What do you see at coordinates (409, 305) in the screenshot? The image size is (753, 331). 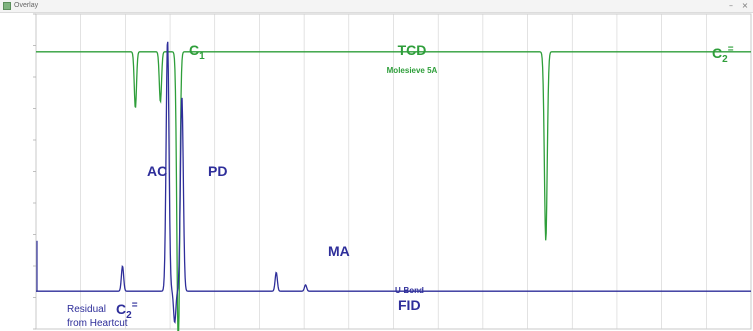 I see `fid-detector-label: FID` at bounding box center [409, 305].